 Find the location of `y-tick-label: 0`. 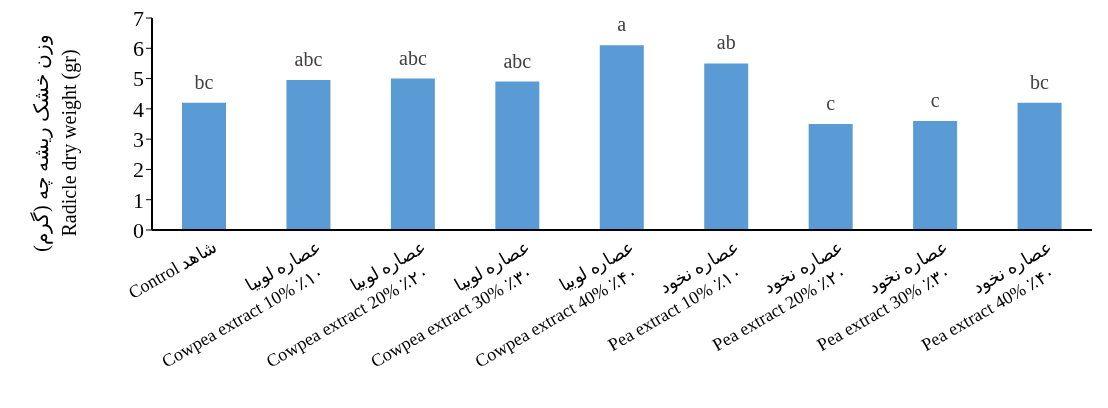

y-tick-label: 0 is located at coordinates (138, 230).